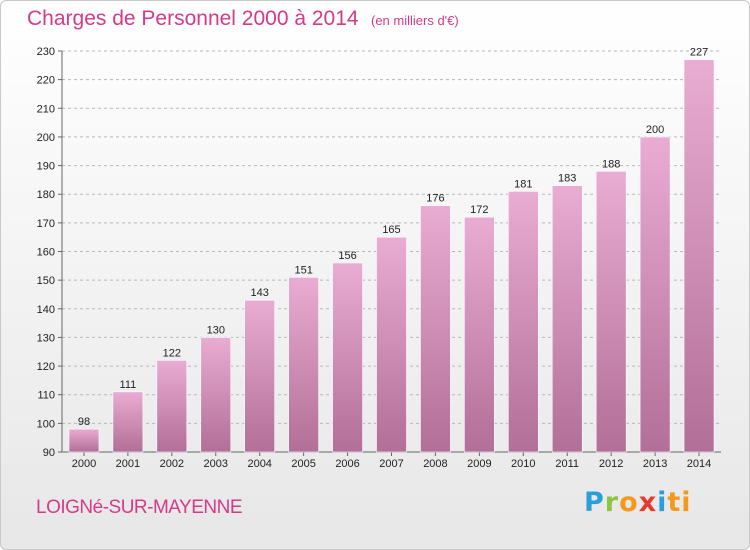 The height and width of the screenshot is (550, 750). What do you see at coordinates (46, 253) in the screenshot?
I see `y-tick-label: 160` at bounding box center [46, 253].